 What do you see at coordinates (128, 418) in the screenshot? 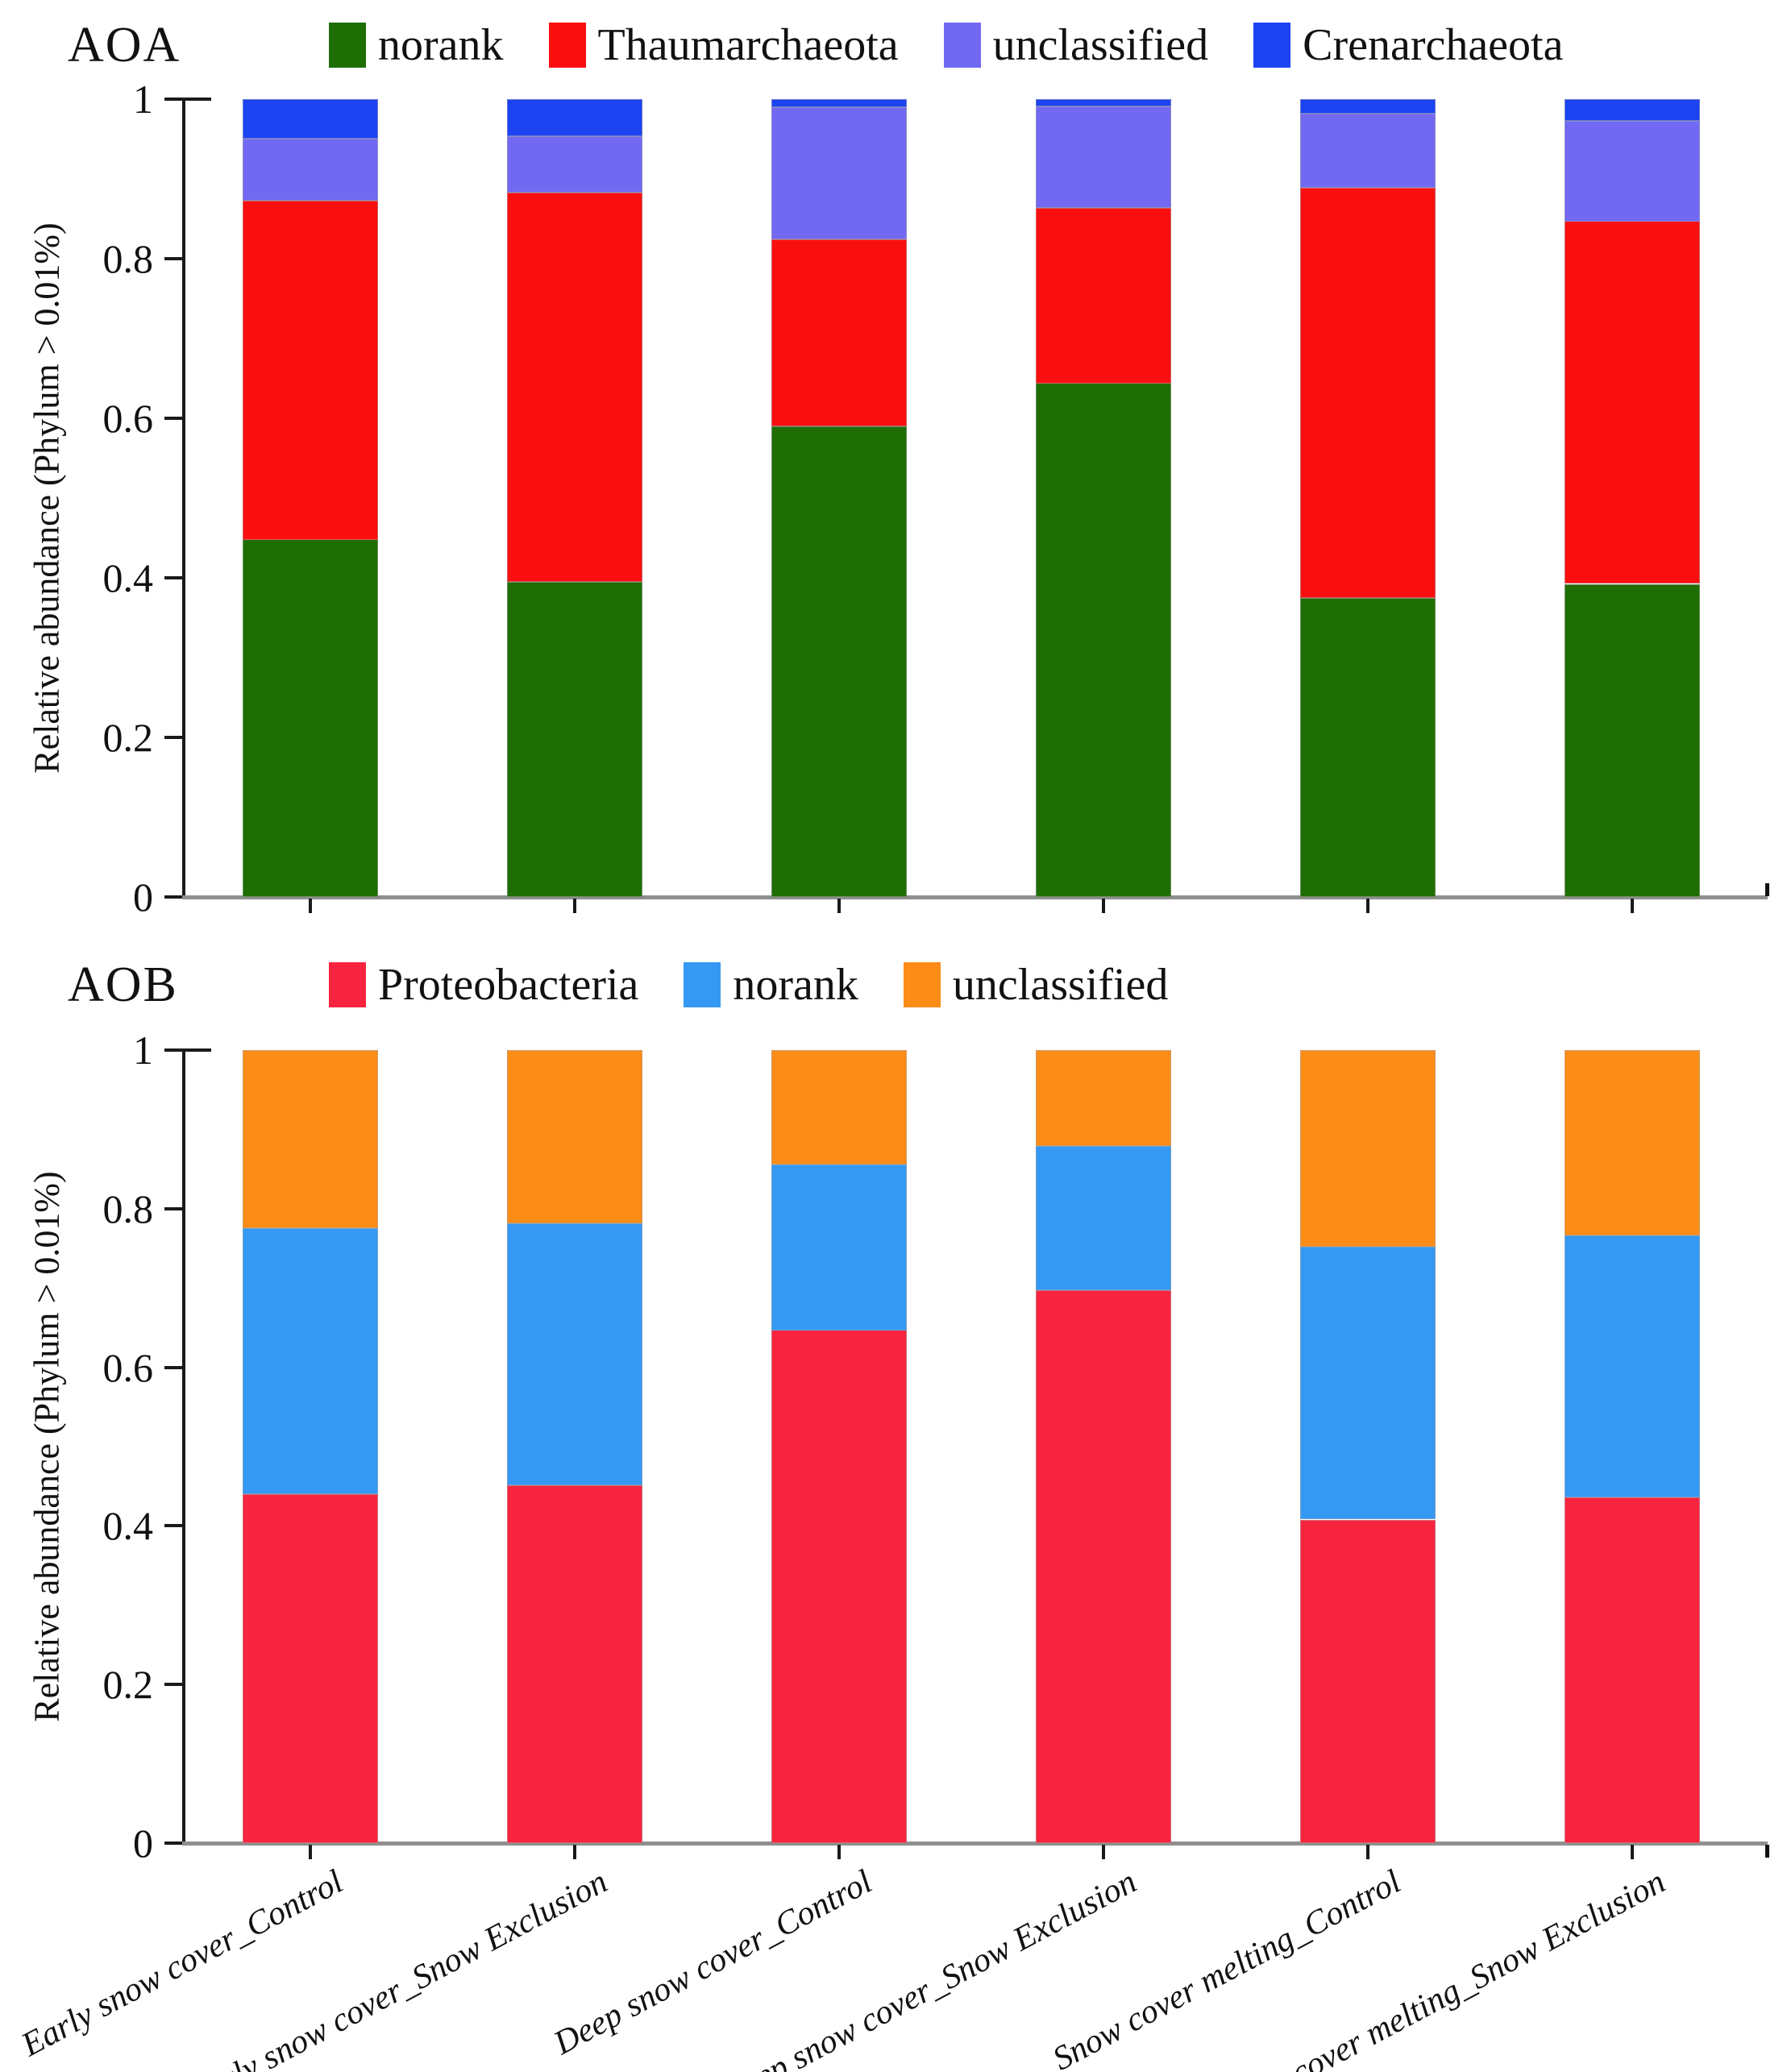
I see `aoa-y-tick-label: 0.6` at bounding box center [128, 418].